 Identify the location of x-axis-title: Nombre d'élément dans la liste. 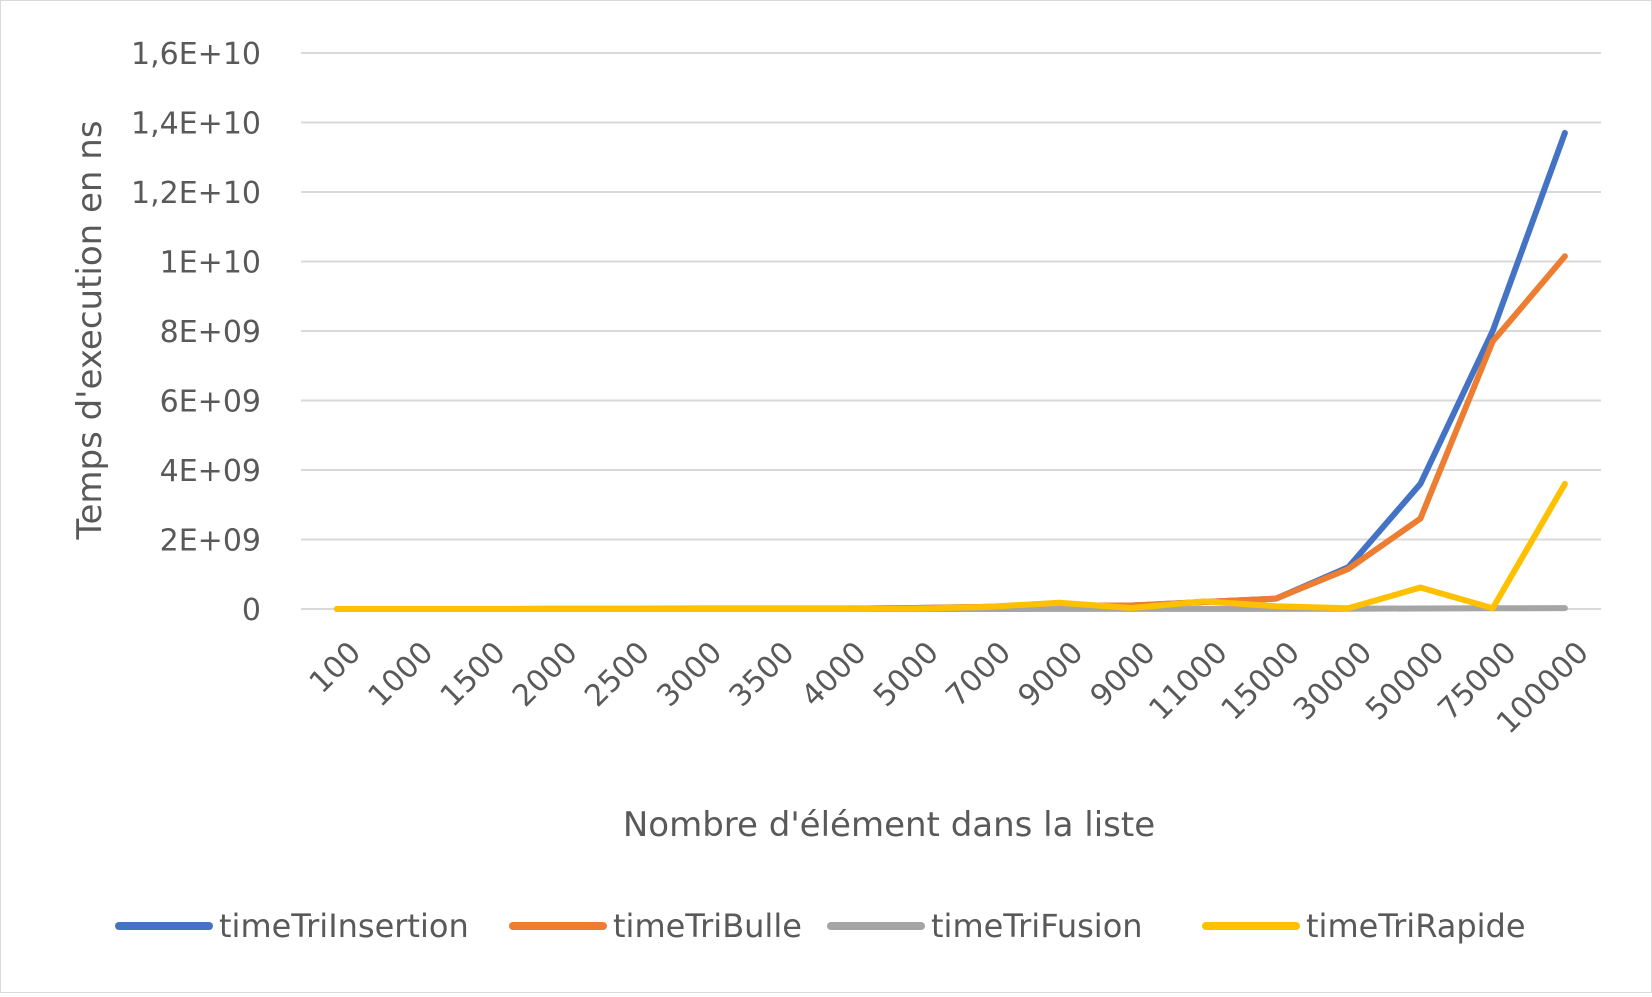
(889, 825).